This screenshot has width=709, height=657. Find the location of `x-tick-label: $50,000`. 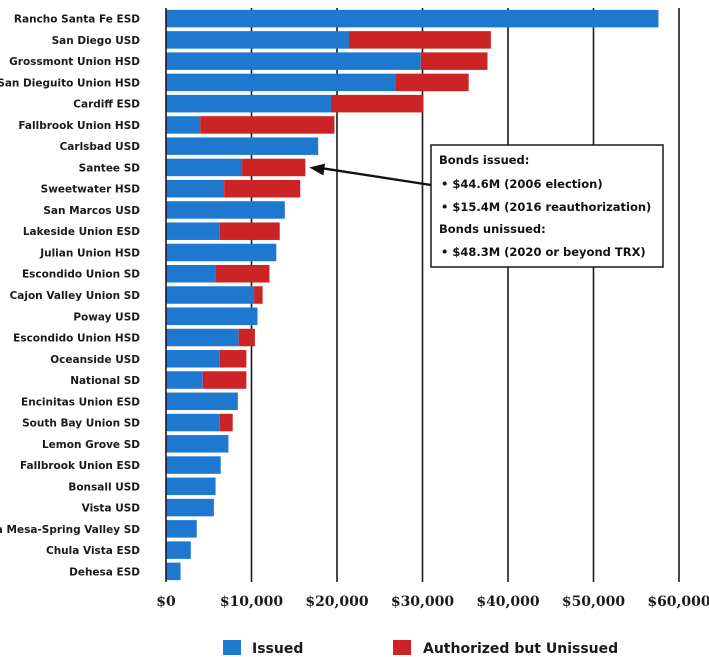

x-tick-label: $50,000 is located at coordinates (594, 602).